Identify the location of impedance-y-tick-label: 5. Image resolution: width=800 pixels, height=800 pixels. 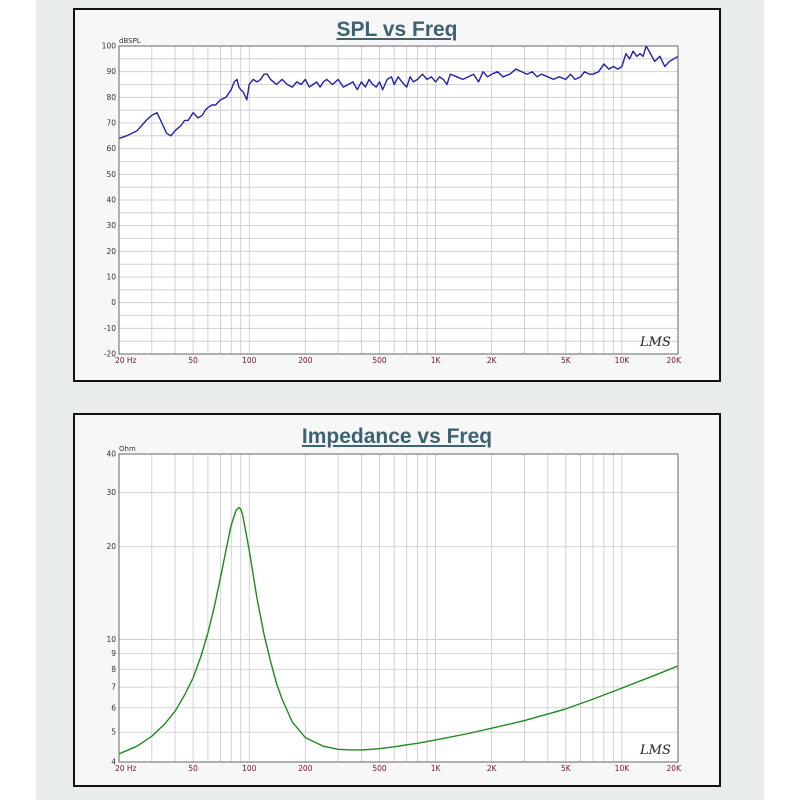
(113, 732).